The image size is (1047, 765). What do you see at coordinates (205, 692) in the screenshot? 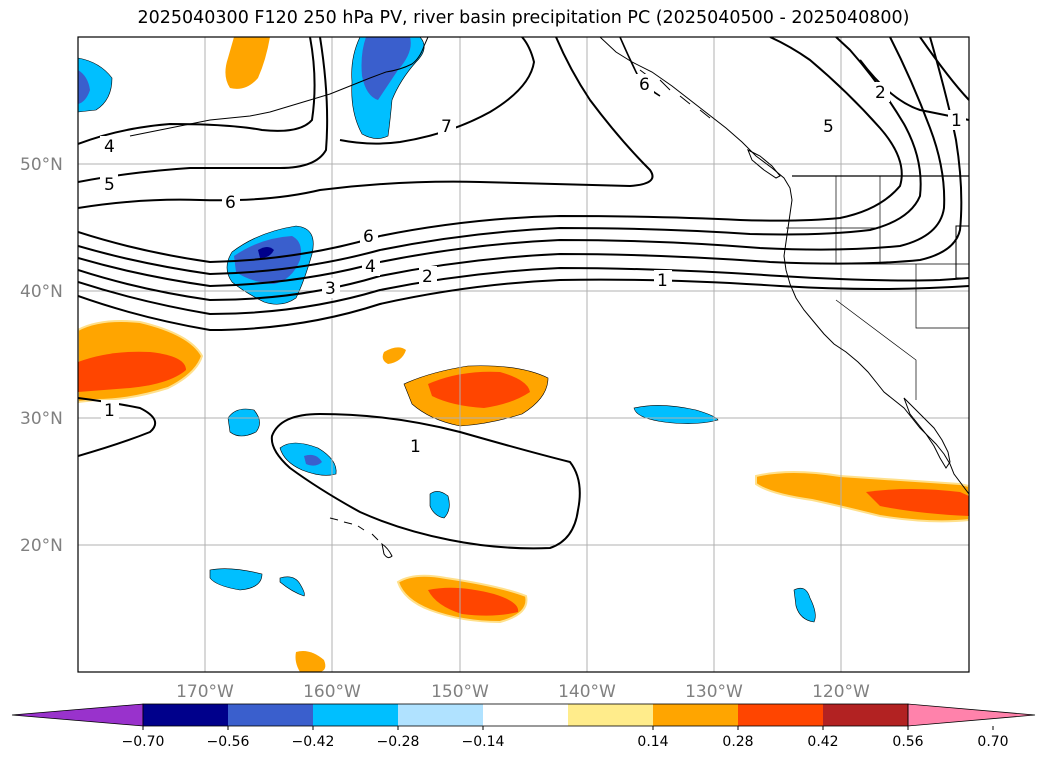
I see `lon-label-170w: 170°W` at bounding box center [205, 692].